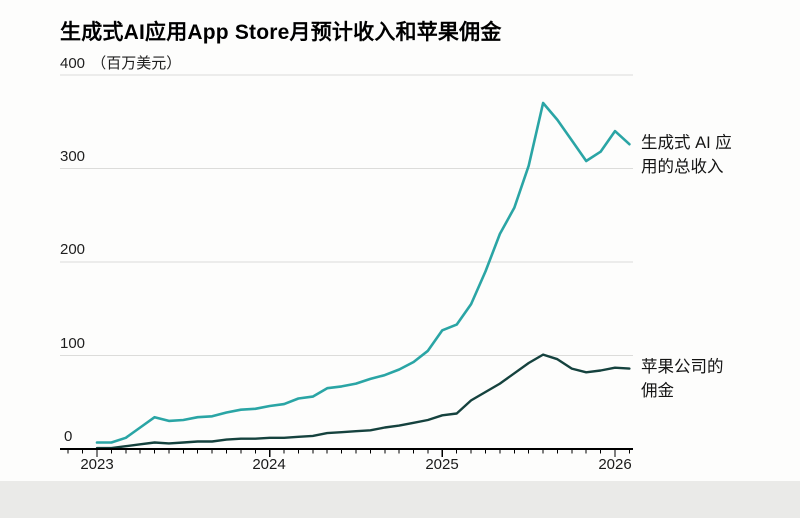  Describe the element at coordinates (363, 401) in the screenshot. I see `commission-line` at that location.